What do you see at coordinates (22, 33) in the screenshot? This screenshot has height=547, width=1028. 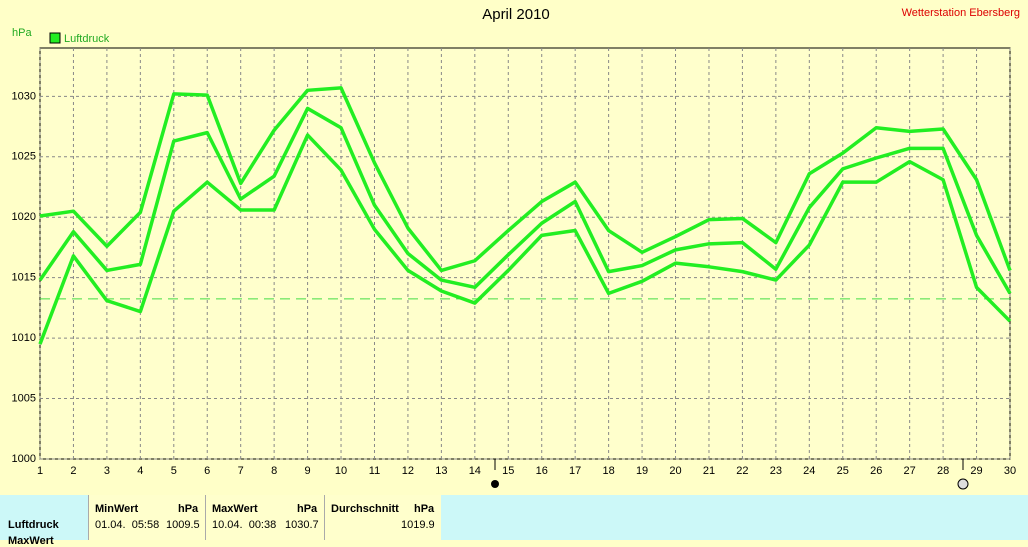 I see `y-axis-label: hPa` at bounding box center [22, 33].